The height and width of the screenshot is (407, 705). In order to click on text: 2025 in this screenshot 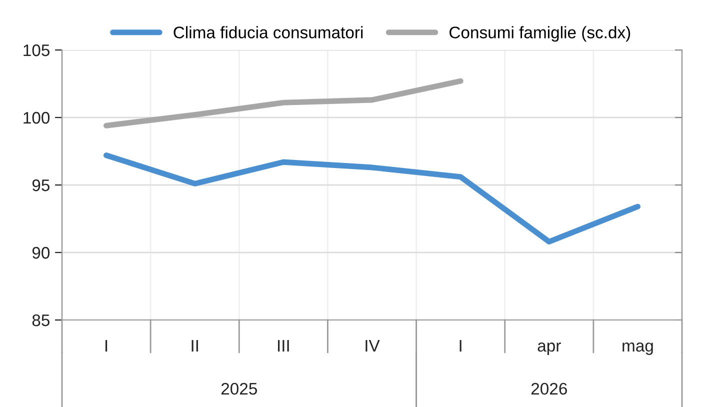, I will do `click(239, 388)`.